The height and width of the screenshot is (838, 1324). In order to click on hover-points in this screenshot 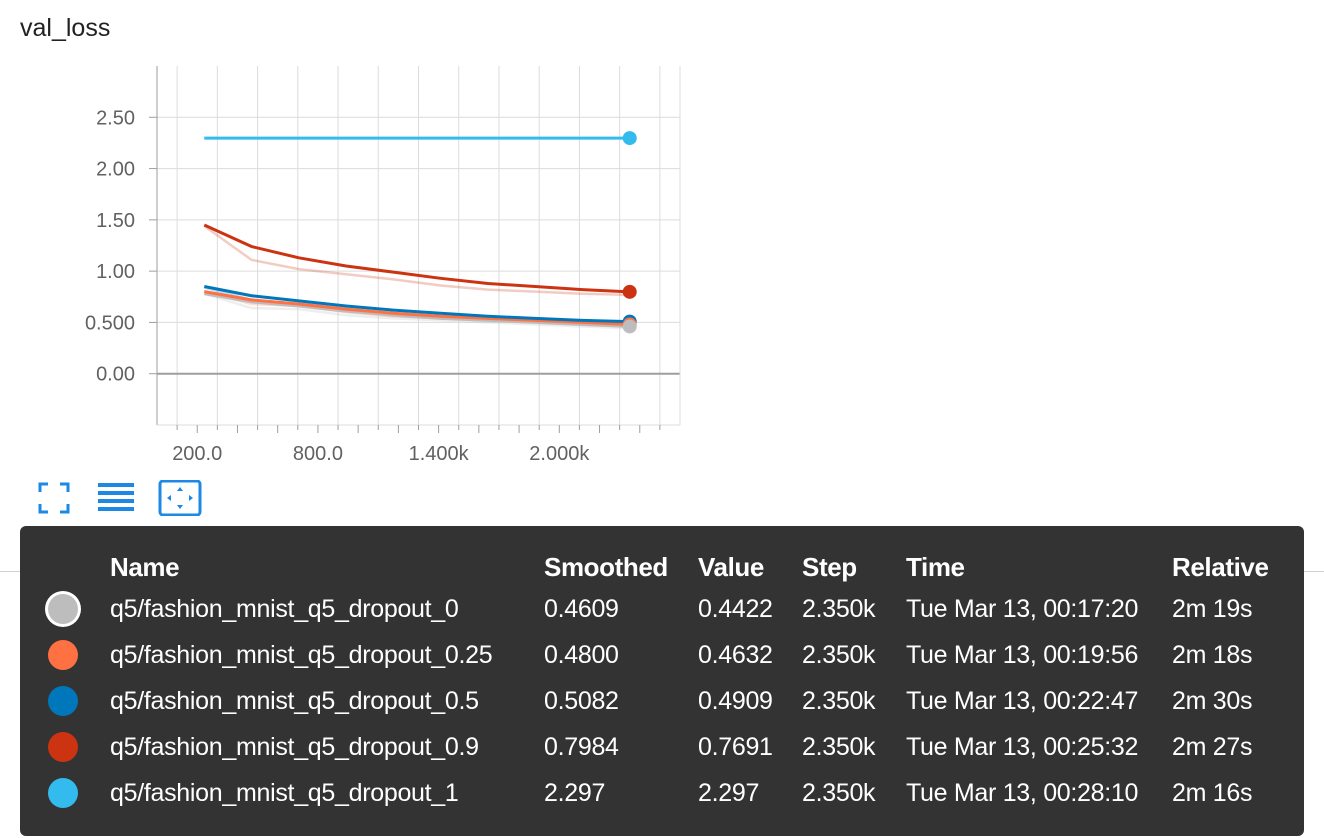, I will do `click(629, 232)`.